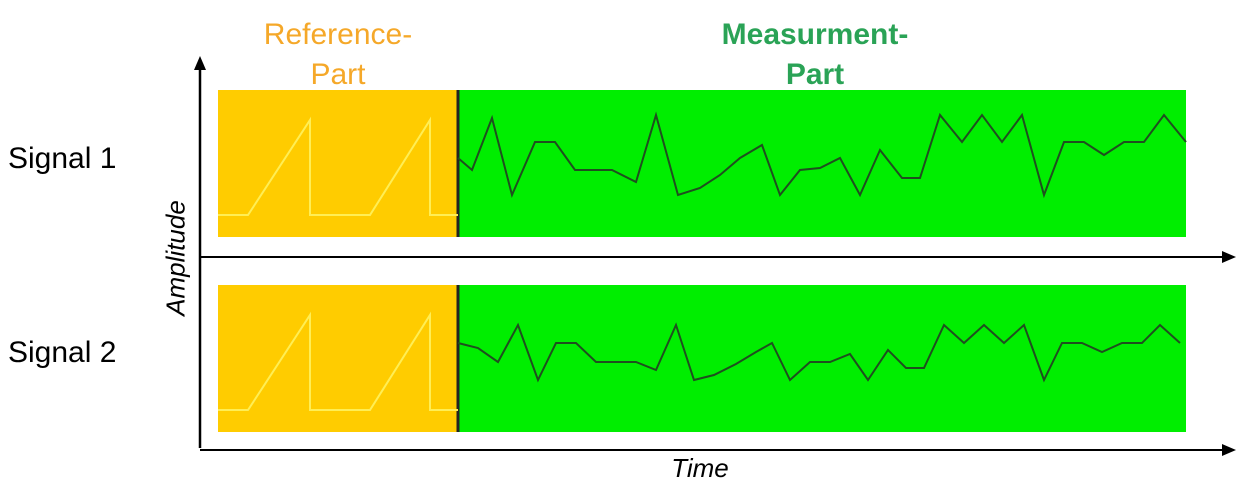  Describe the element at coordinates (1229, 450) in the screenshot. I see `time-axis-arrow-icon` at that location.